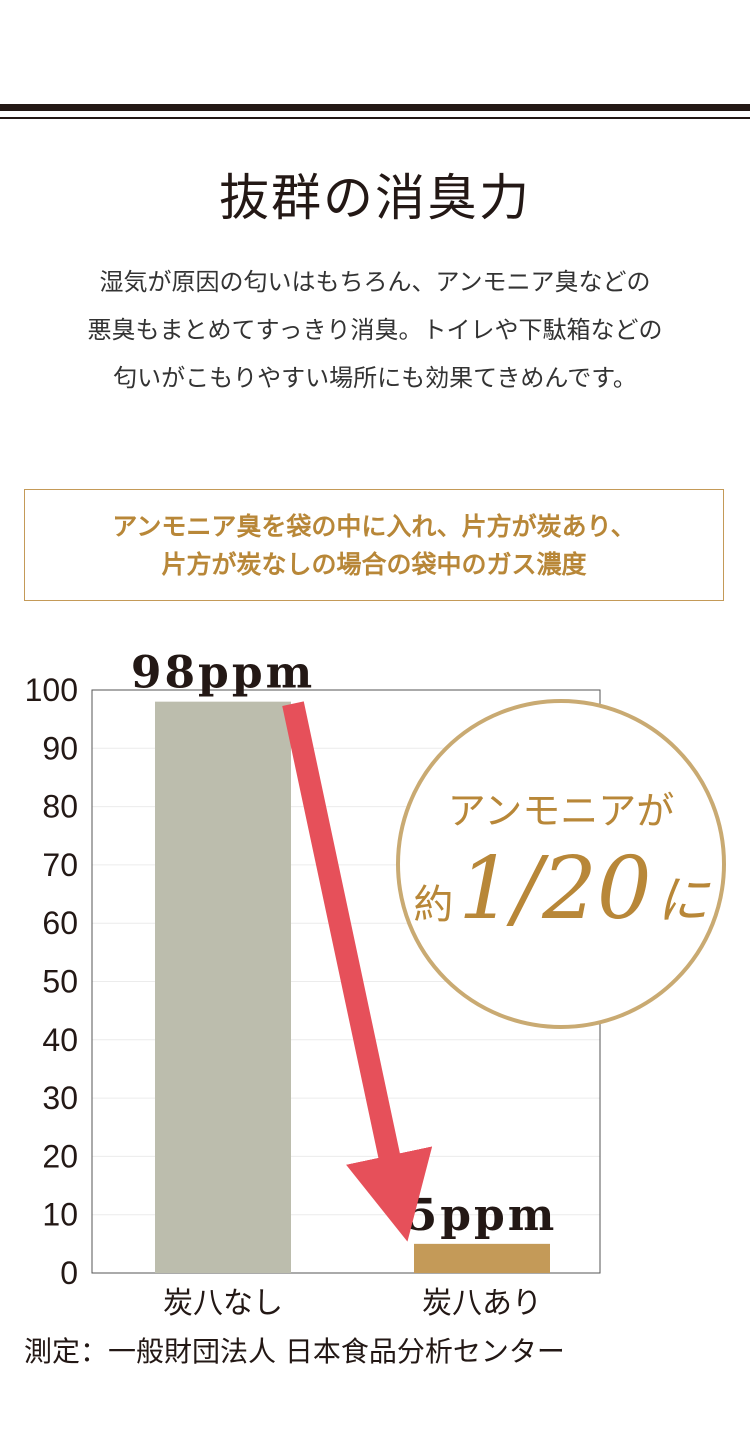 This screenshot has height=1456, width=750. What do you see at coordinates (60, 1040) in the screenshot?
I see `y-tick-label-40: 40` at bounding box center [60, 1040].